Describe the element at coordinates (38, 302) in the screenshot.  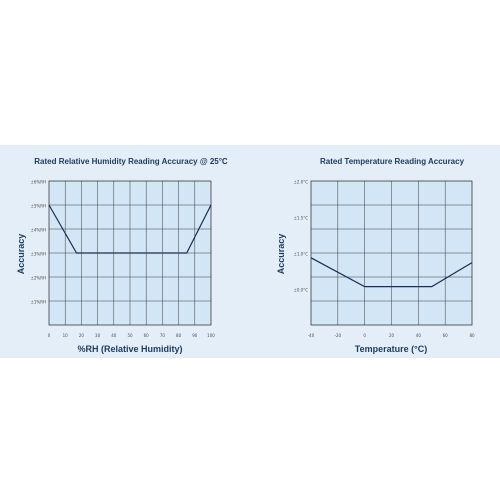
I see `y-tick-label: ±1%RH` at that location.